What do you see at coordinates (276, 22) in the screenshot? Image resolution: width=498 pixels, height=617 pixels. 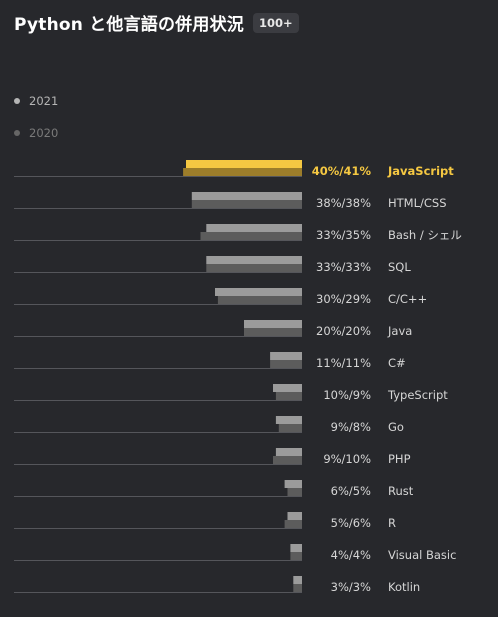 I see `respondents-badge: 100+` at bounding box center [276, 22].